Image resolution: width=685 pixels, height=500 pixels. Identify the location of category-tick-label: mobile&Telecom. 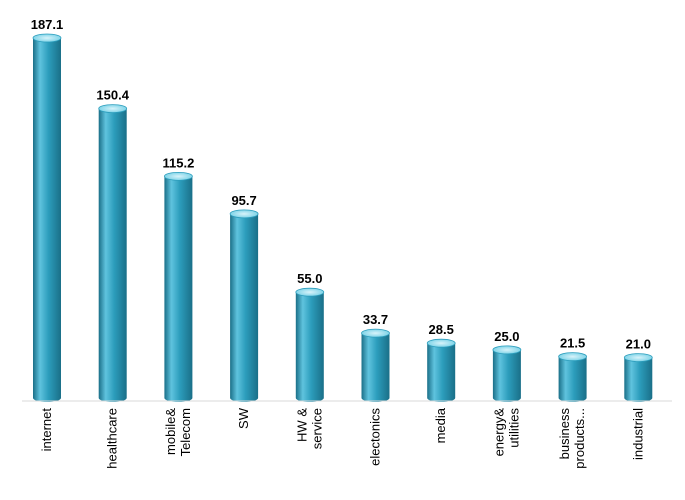
(178, 432).